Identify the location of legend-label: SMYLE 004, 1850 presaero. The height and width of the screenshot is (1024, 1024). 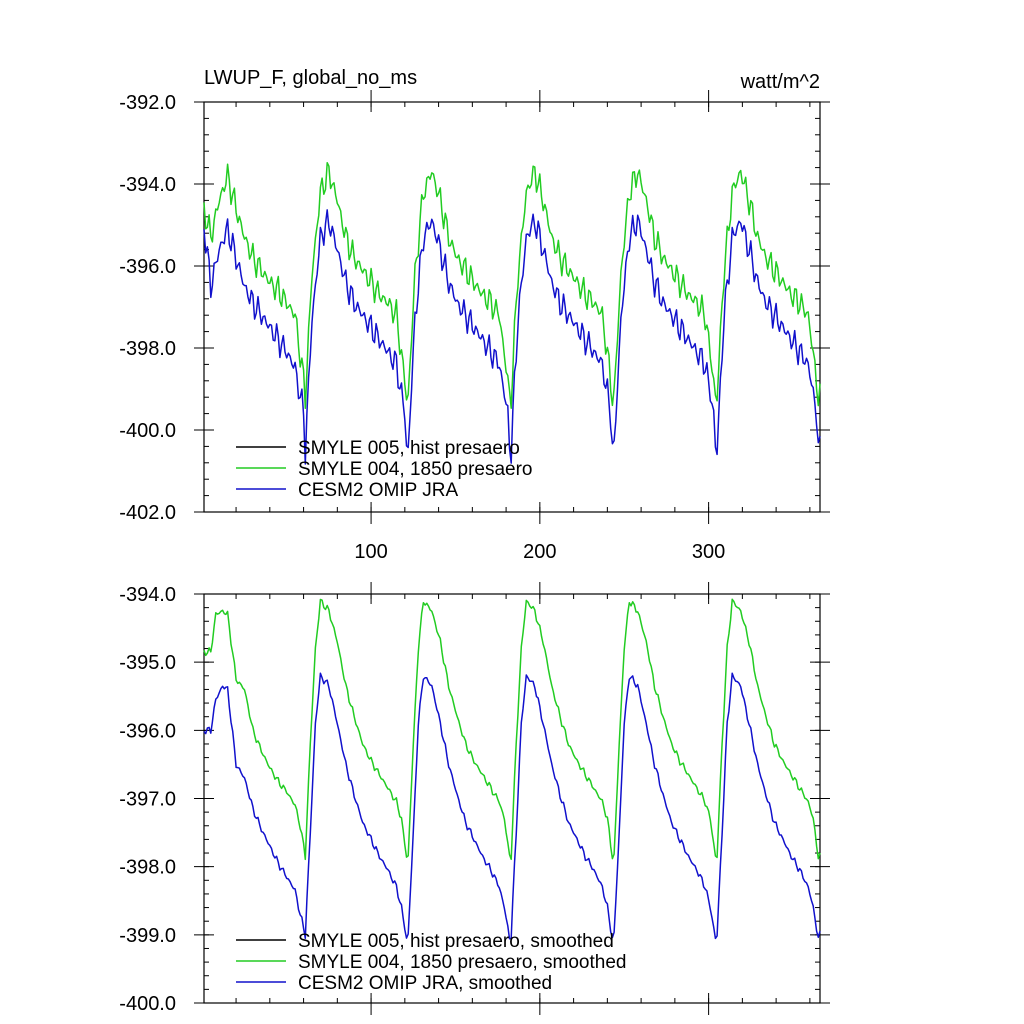
(415, 469).